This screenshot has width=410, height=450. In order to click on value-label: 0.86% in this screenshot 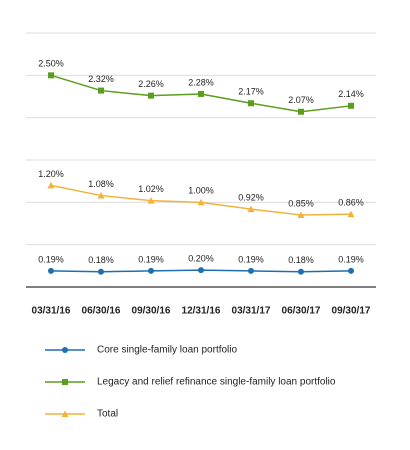, I will do `click(351, 203)`.